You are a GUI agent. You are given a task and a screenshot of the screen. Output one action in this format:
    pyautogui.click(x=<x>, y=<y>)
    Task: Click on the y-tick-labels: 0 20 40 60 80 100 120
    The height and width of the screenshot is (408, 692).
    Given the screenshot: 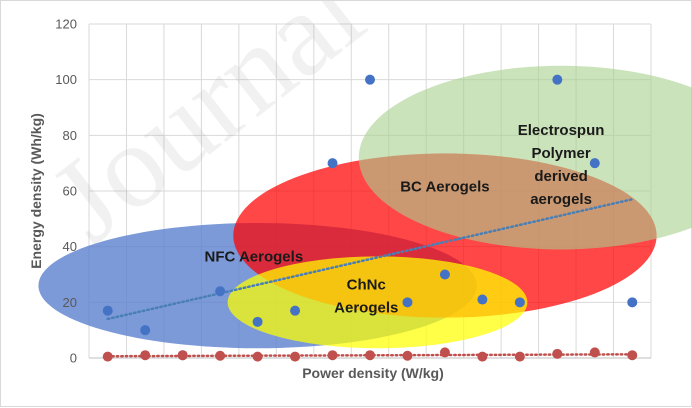 What is the action you would take?
    pyautogui.click(x=66, y=191)
    